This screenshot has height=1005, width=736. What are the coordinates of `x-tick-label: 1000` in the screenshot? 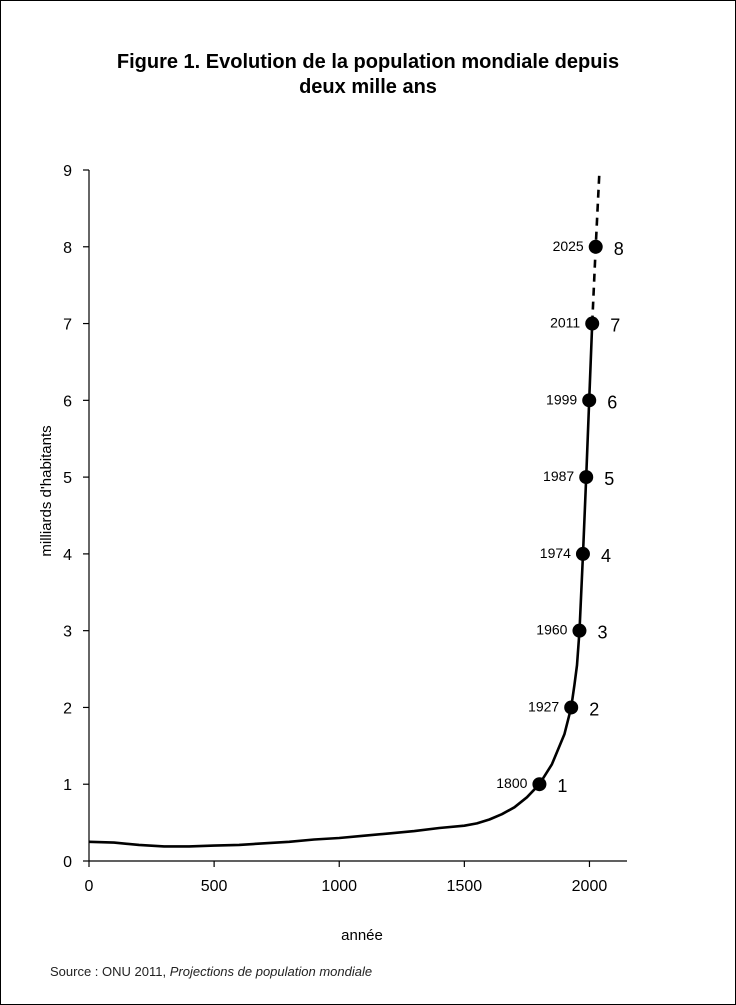 It's located at (339, 886).